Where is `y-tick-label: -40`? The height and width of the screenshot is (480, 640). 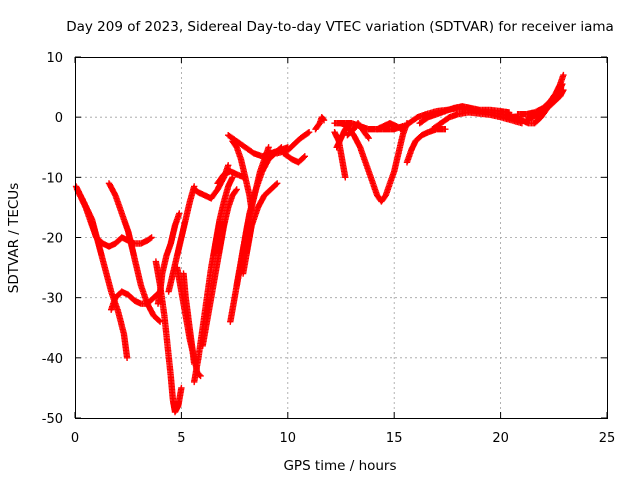 y-tick-label: -40 is located at coordinates (52, 359).